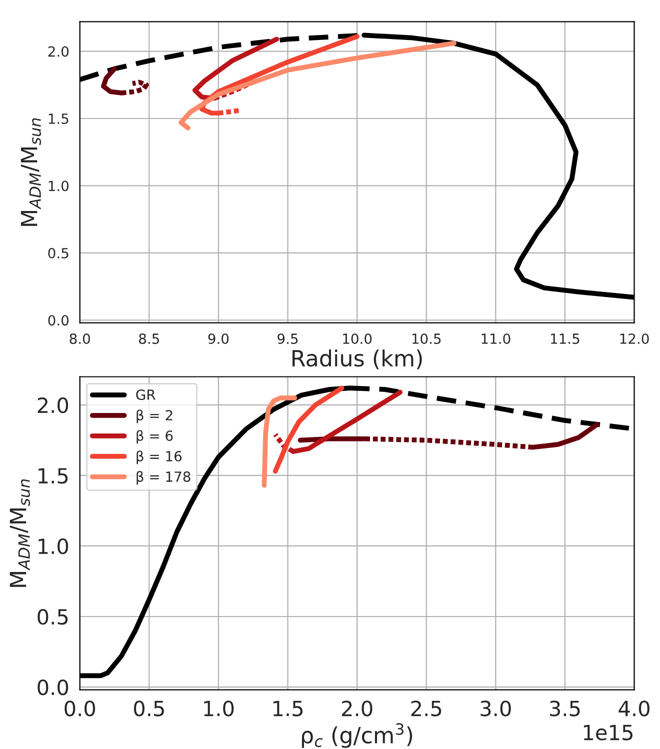 The image size is (660, 749). I want to click on legend-label: β = 6, so click(154, 437).